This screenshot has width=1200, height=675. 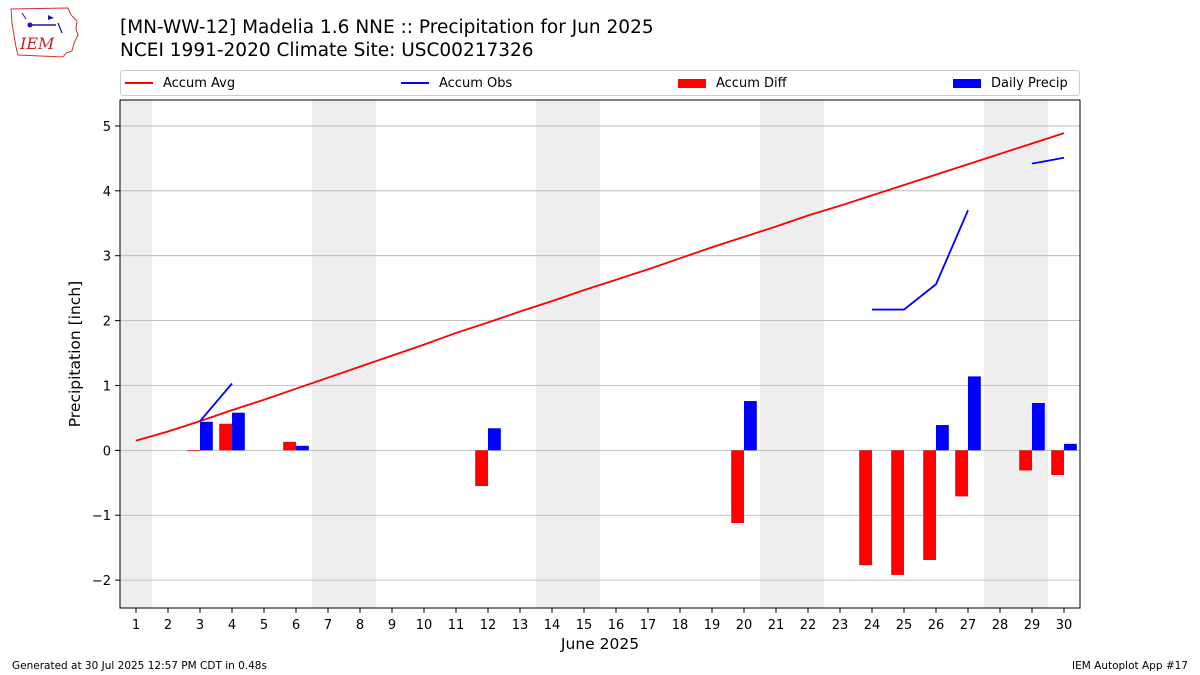 I want to click on x-tick-label: 16, so click(x=616, y=625).